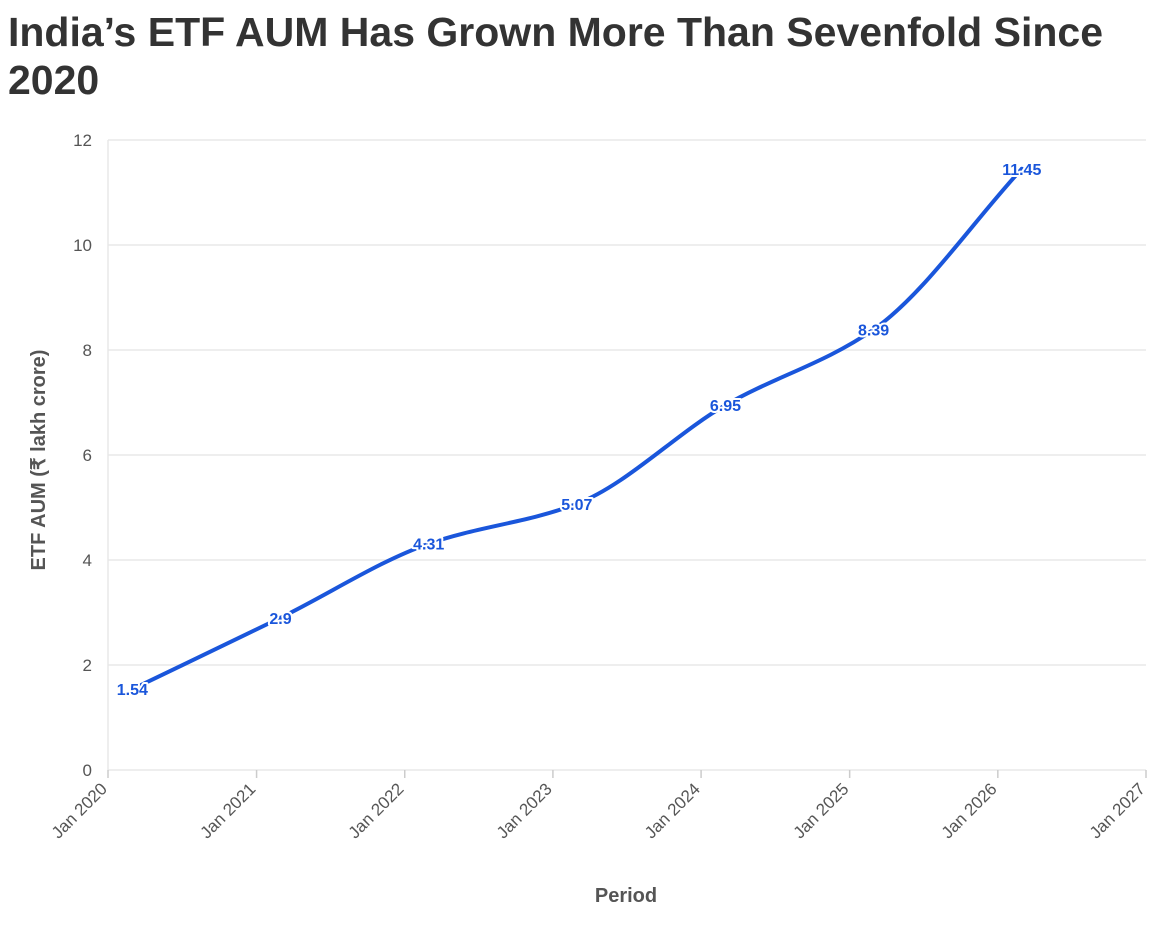  I want to click on data-label: 5.07, so click(576, 505).